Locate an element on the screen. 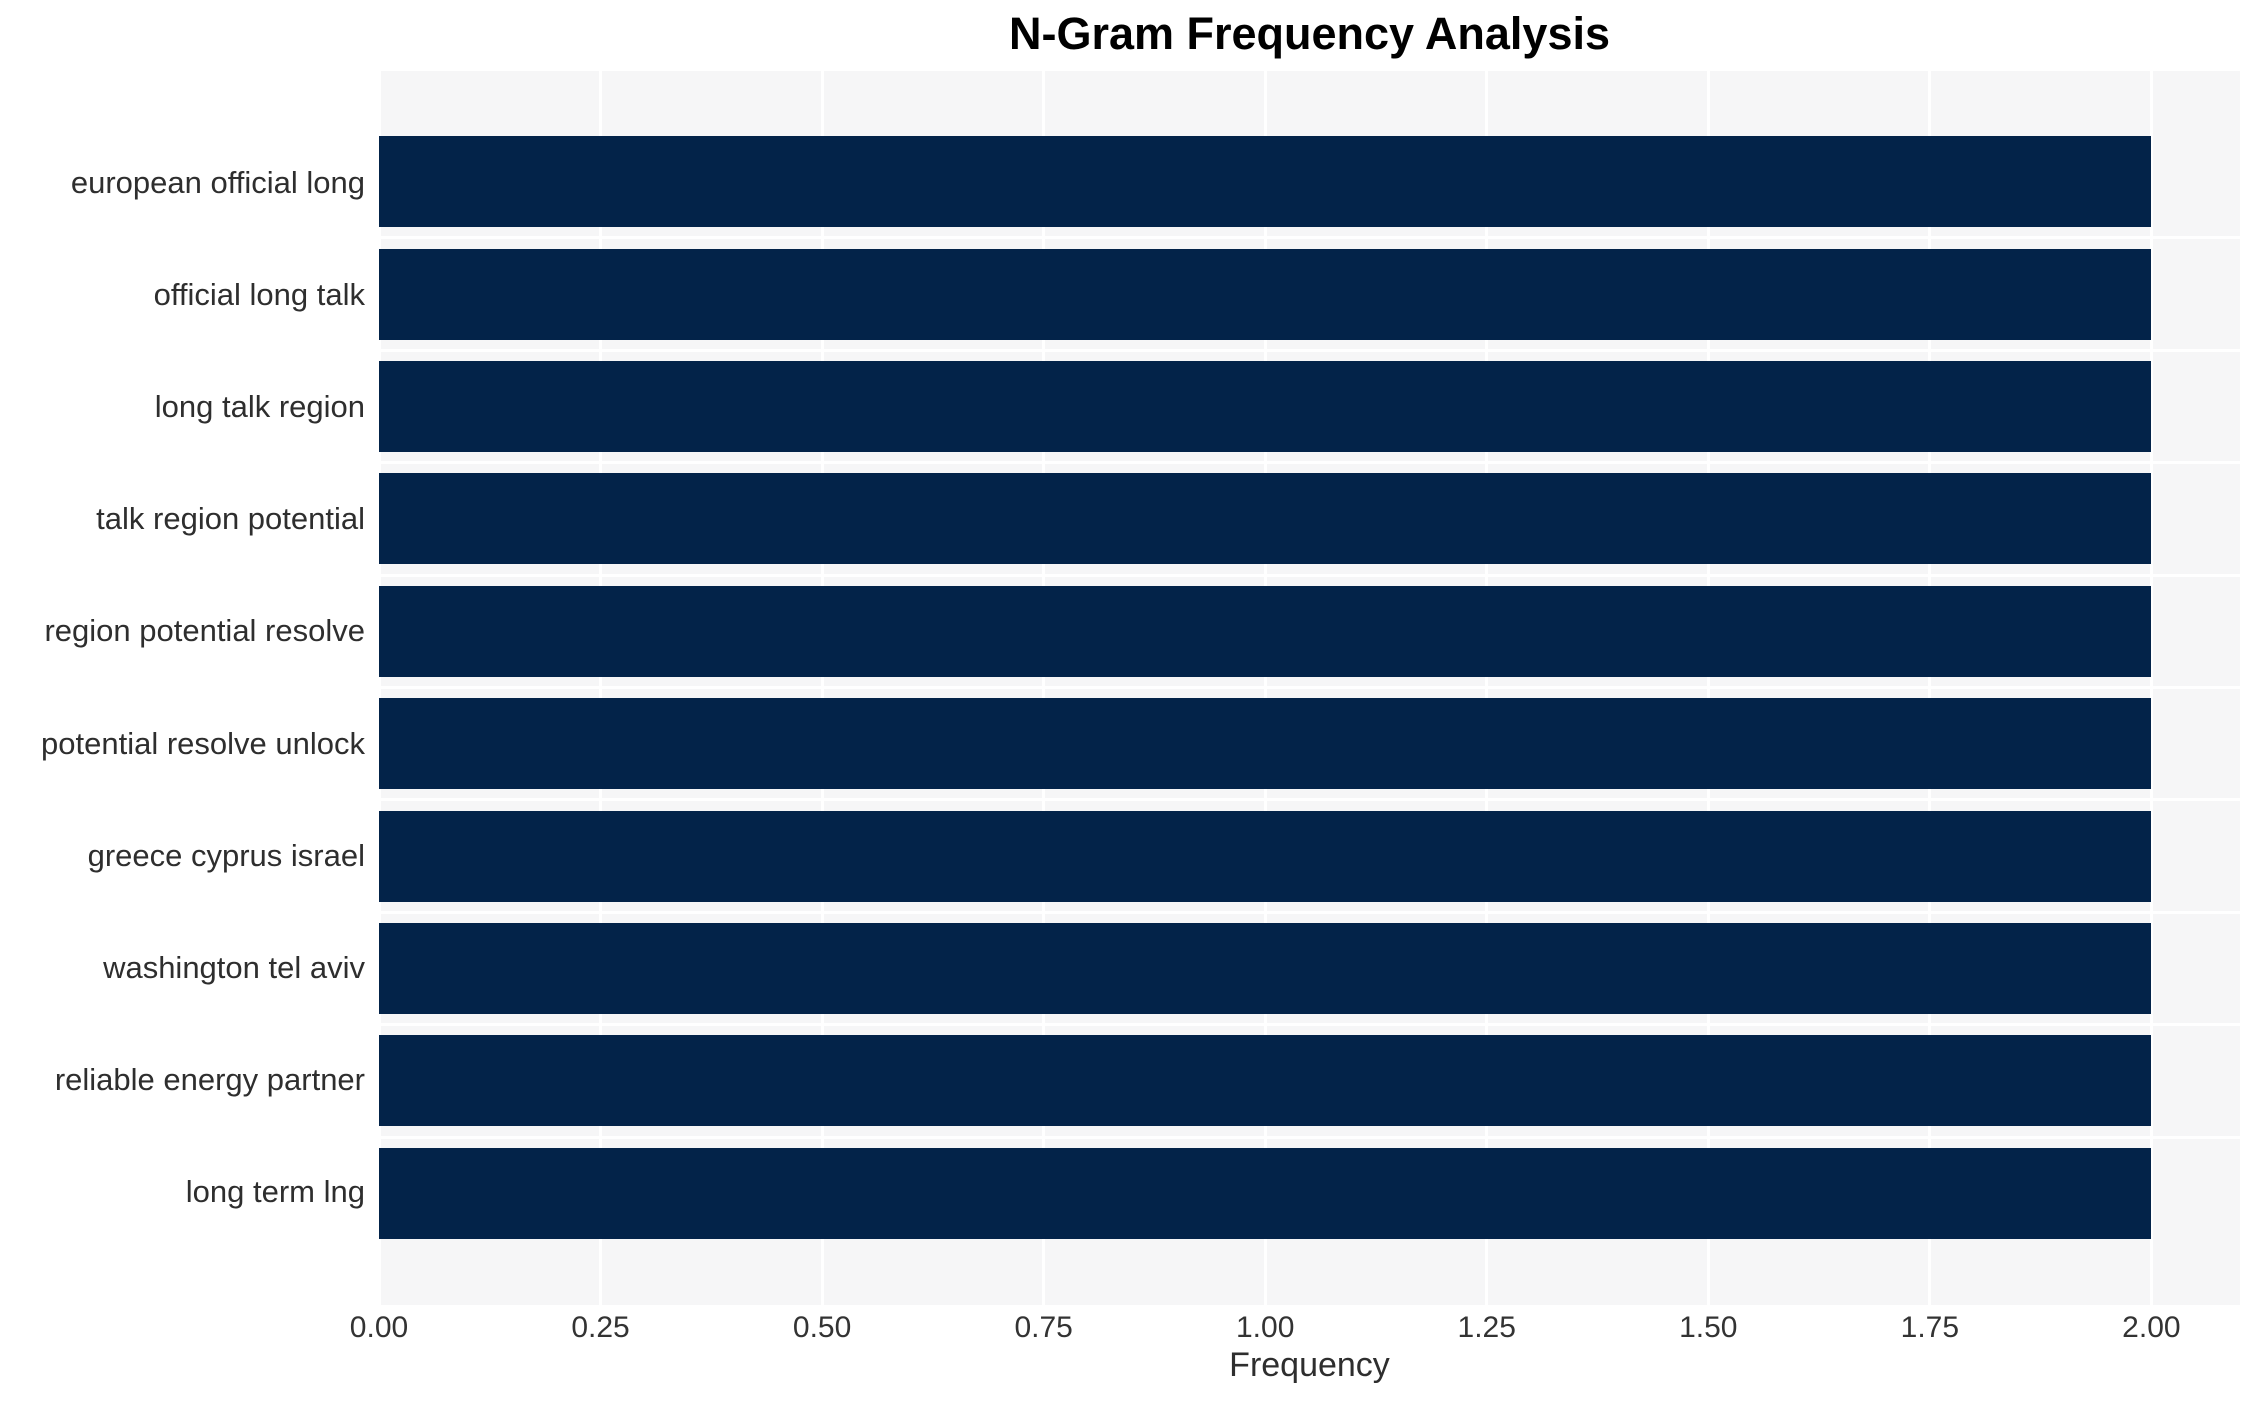 The width and height of the screenshot is (2258, 1402). bar-long-term-lng is located at coordinates (1265, 1193).